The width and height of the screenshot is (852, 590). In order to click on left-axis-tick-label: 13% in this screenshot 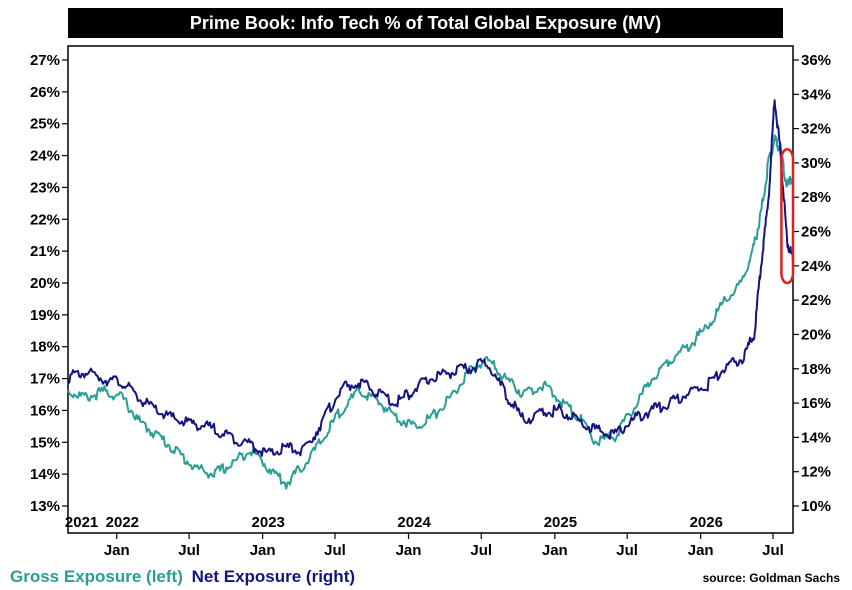, I will do `click(45, 506)`.